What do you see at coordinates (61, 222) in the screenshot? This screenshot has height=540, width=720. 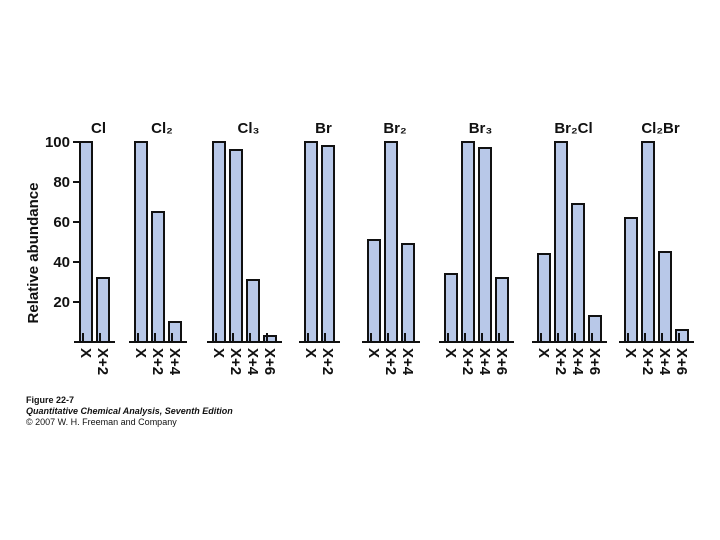 I see `y-tick-label: 60` at bounding box center [61, 222].